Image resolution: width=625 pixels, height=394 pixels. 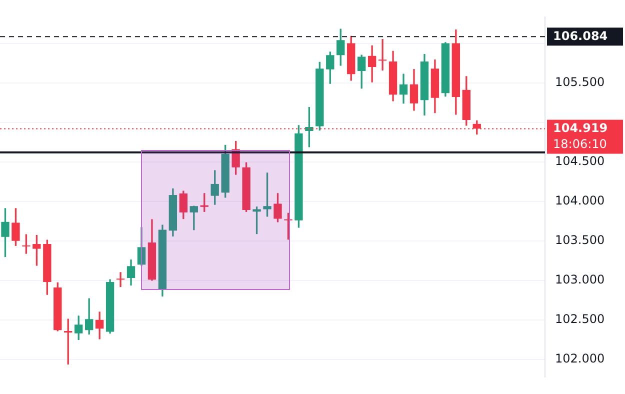 What do you see at coordinates (580, 127) in the screenshot?
I see `ref-line-label: 104.919` at bounding box center [580, 127].